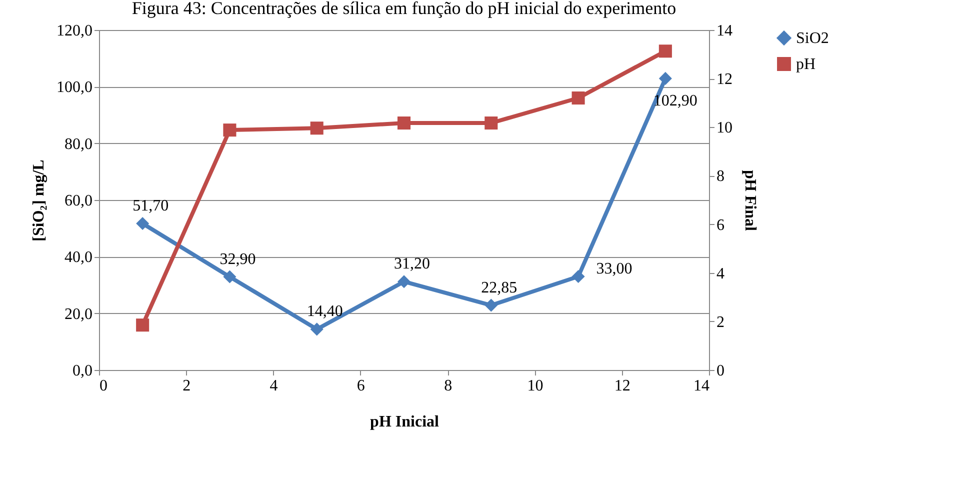  I want to click on y2-tick-label: 8, so click(720, 177).